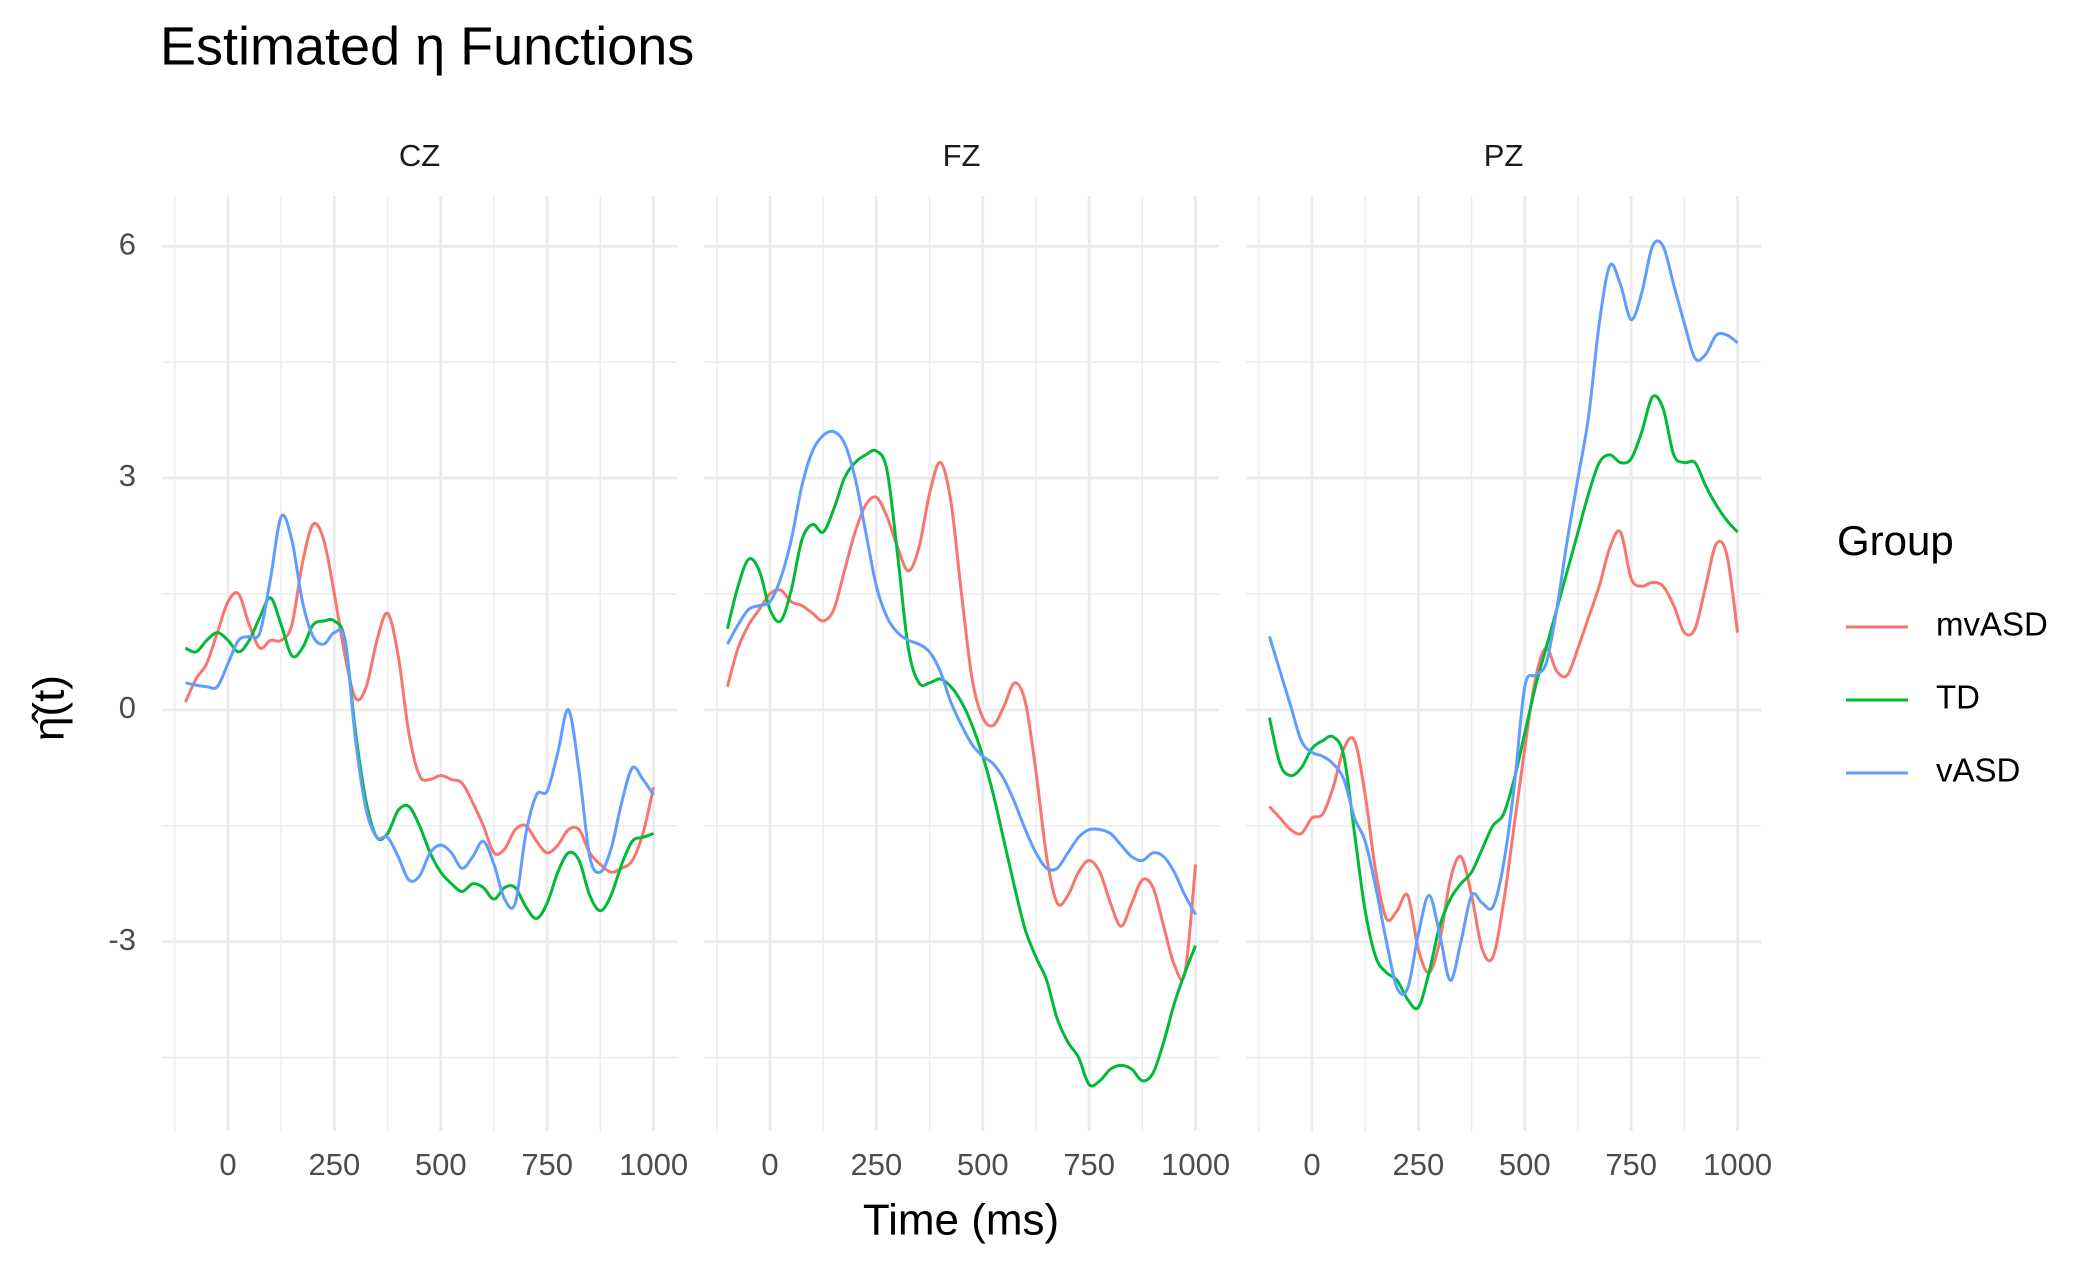 Image resolution: width=2100 pixels, height=1265 pixels. Describe the element at coordinates (961, 1220) in the screenshot. I see `x-axis-label: Time (ms)` at that location.